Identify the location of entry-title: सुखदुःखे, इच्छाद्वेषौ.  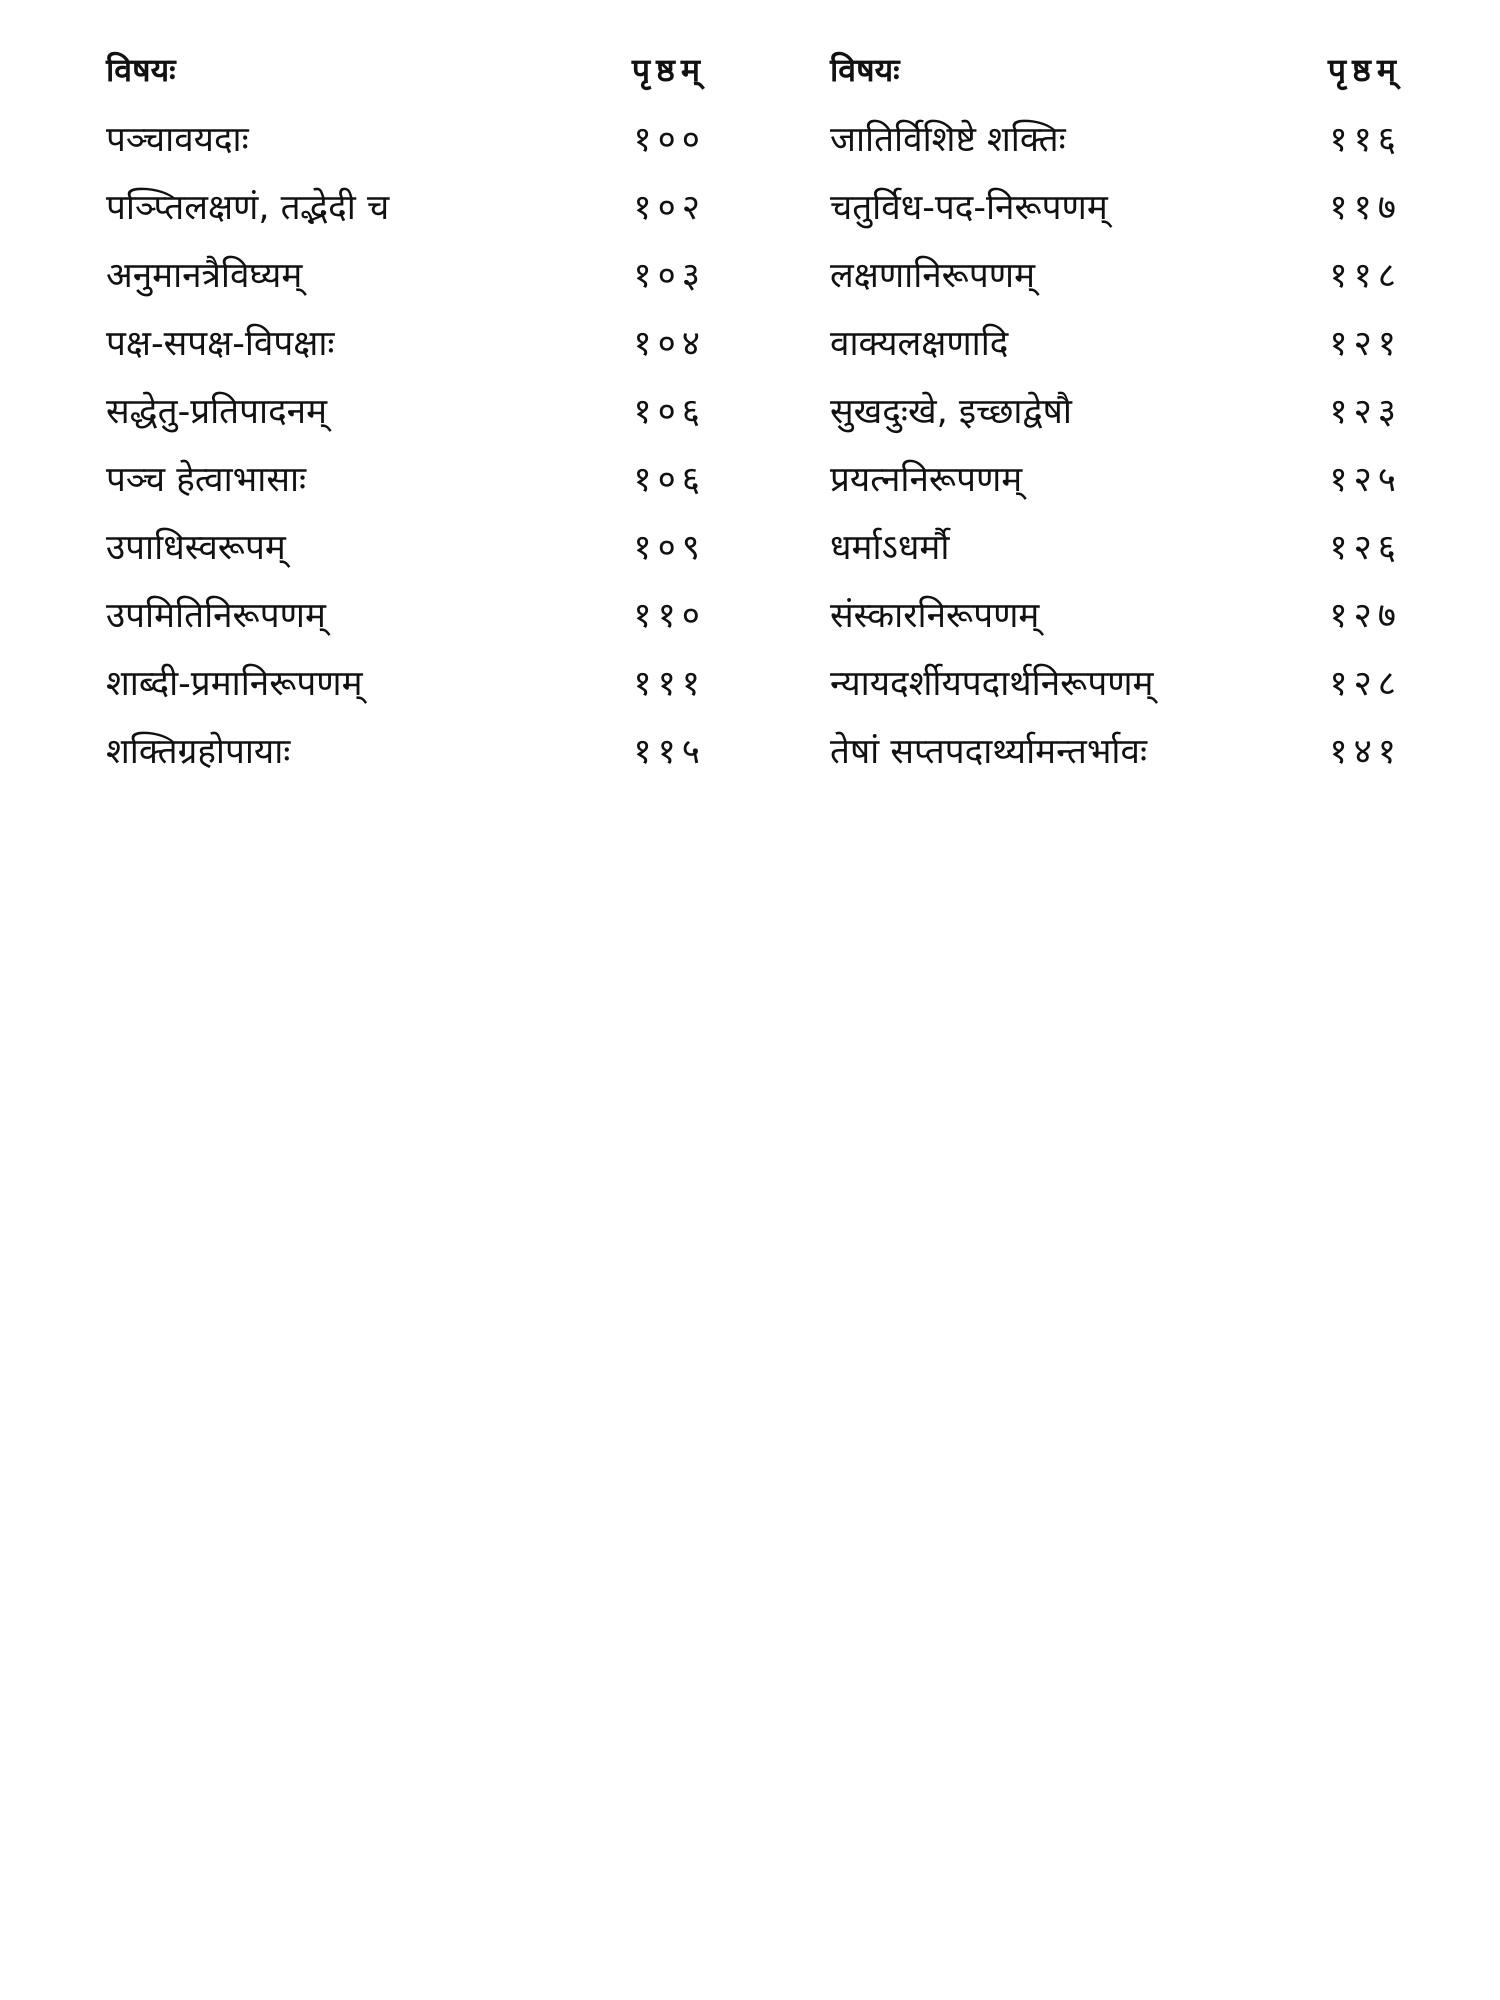
(951, 412).